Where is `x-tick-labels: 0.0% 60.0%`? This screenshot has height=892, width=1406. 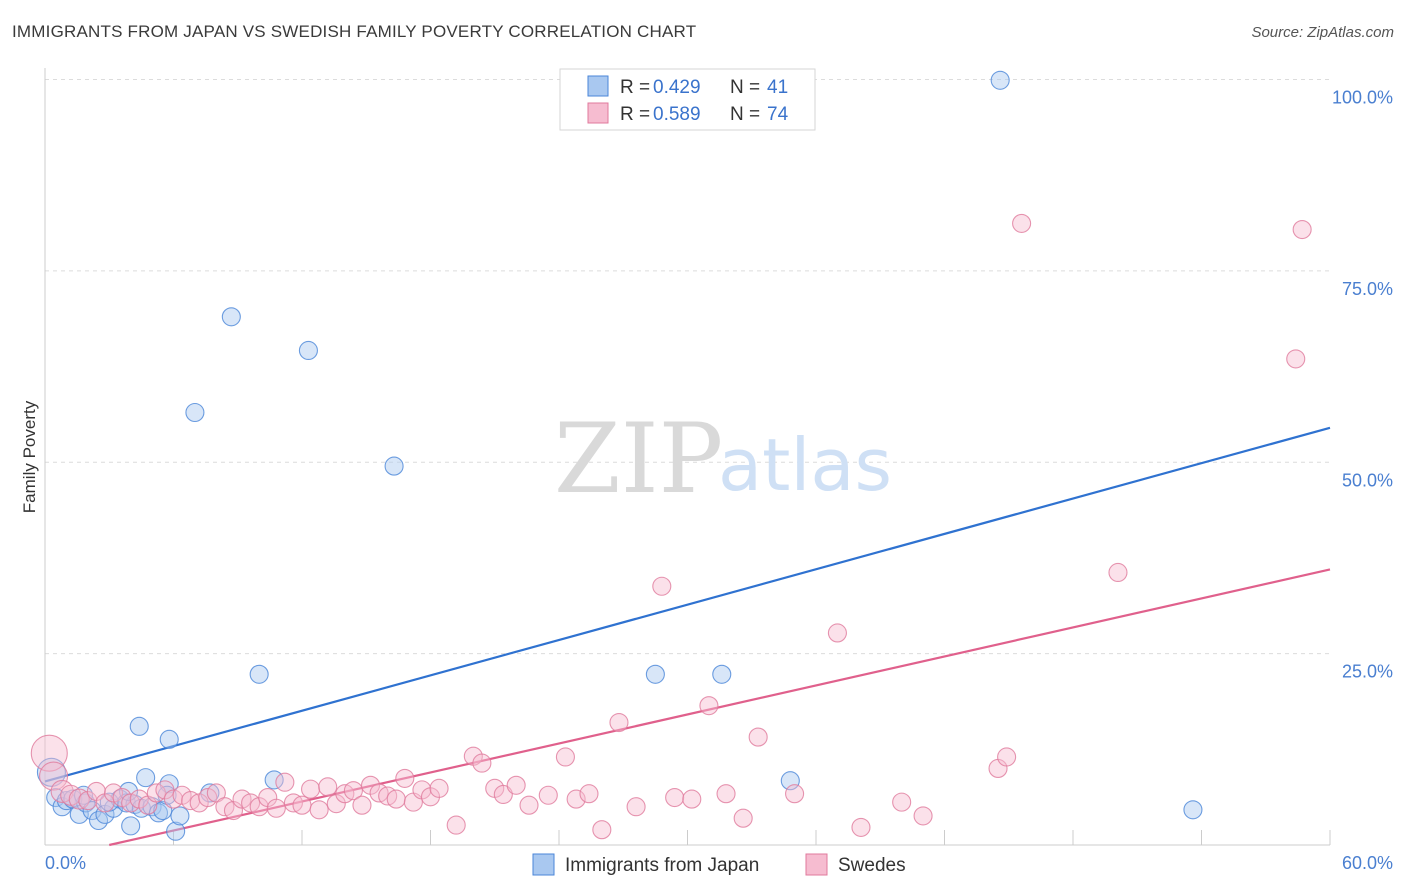
x-tick-labels: 0.0% 60.0% is located at coordinates (719, 863).